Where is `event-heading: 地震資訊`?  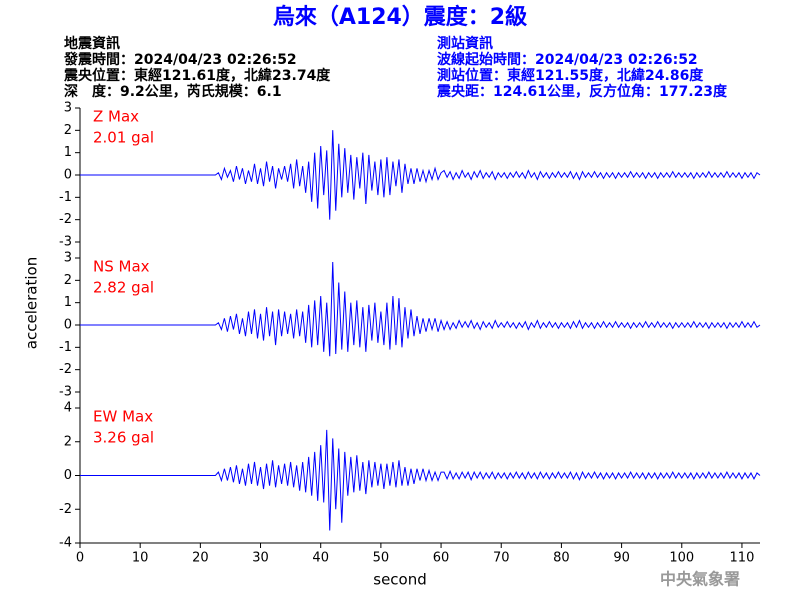 event-heading: 地震資訊 is located at coordinates (92, 43).